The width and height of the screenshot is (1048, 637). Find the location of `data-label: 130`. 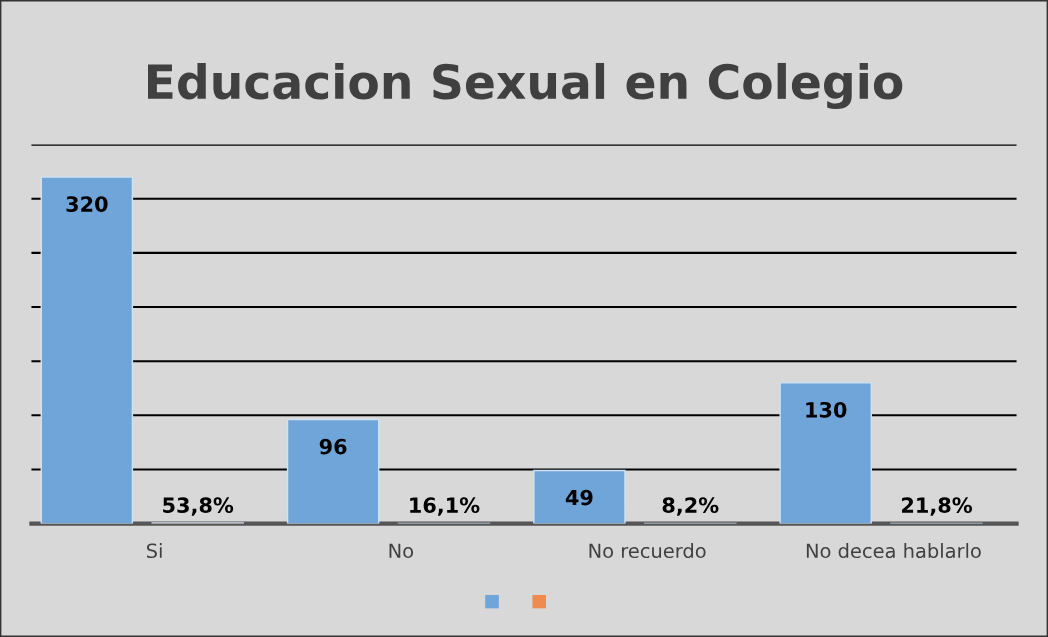

data-label: 130 is located at coordinates (826, 409).